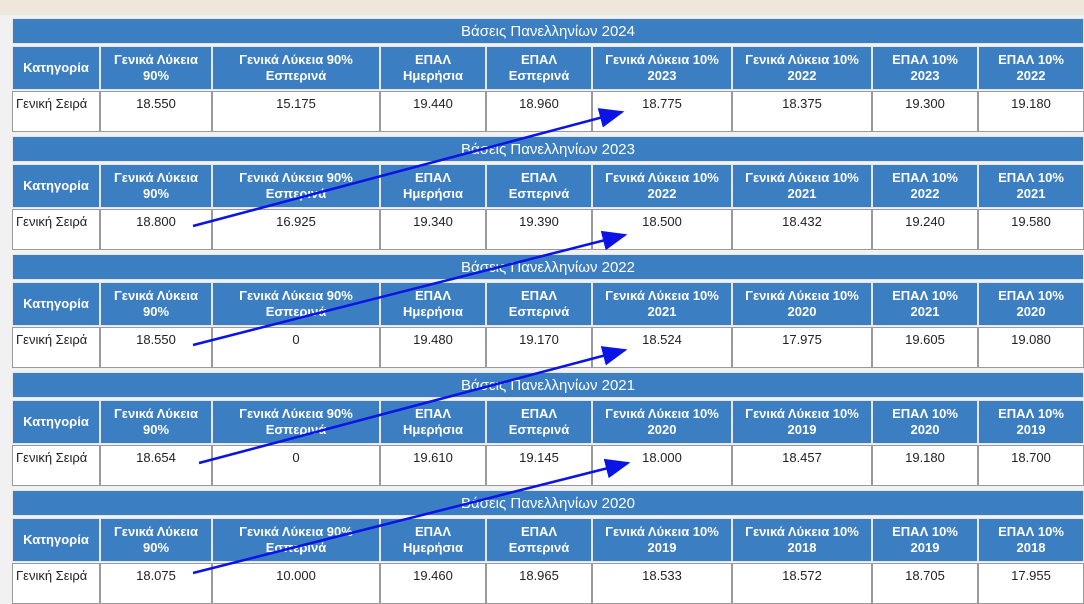 The height and width of the screenshot is (604, 1084). I want to click on data-cell: 19.390, so click(539, 229).